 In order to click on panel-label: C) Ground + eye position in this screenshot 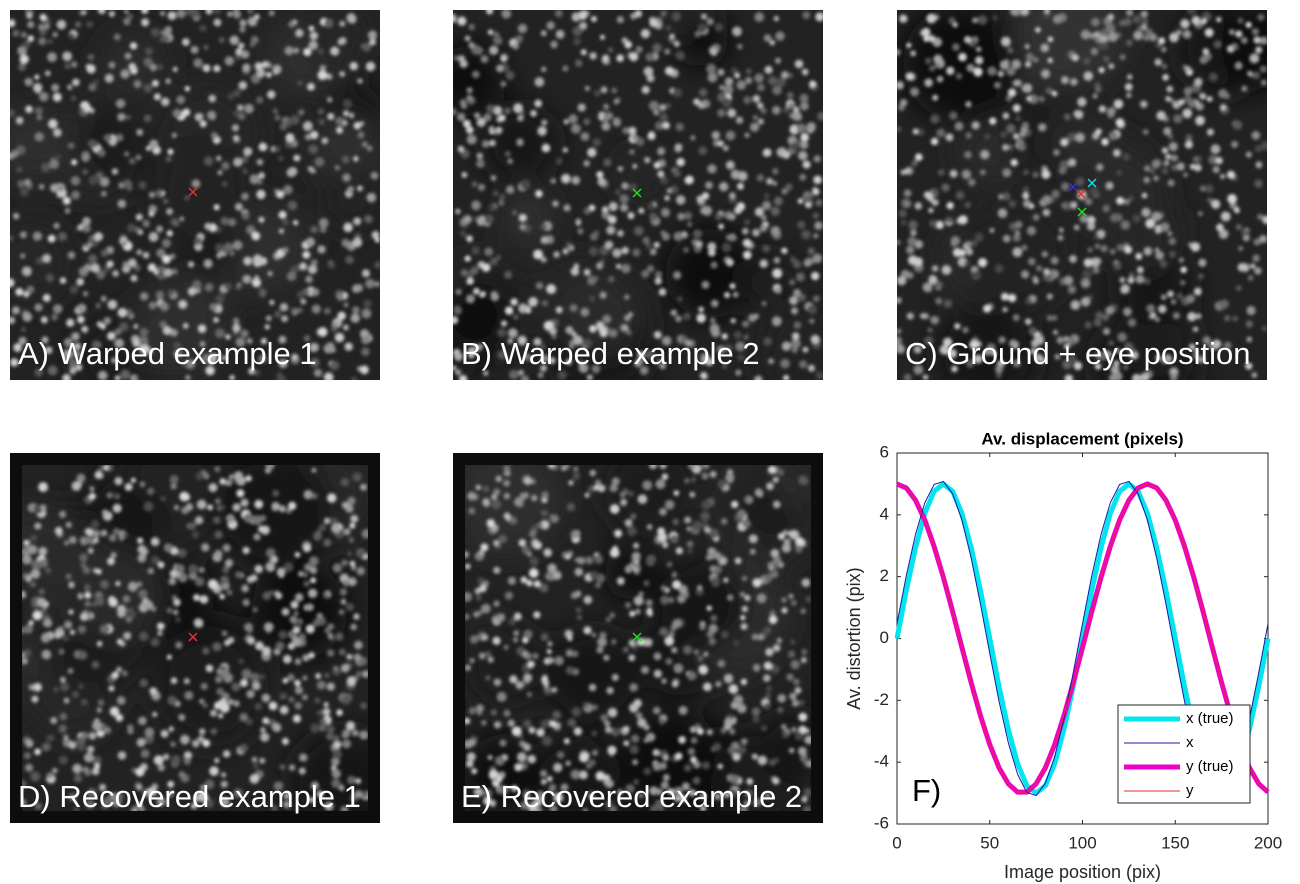, I will do `click(1078, 353)`.